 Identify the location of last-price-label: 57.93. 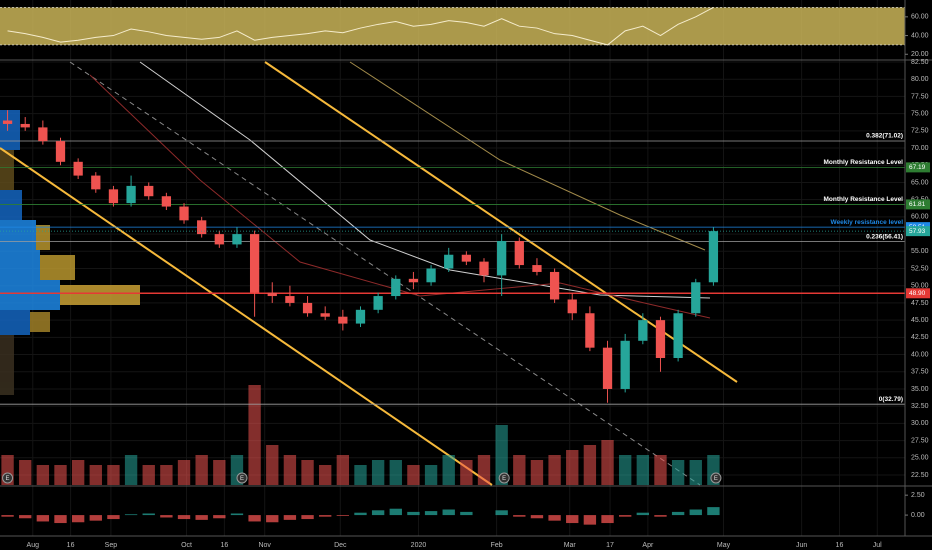
(917, 231).